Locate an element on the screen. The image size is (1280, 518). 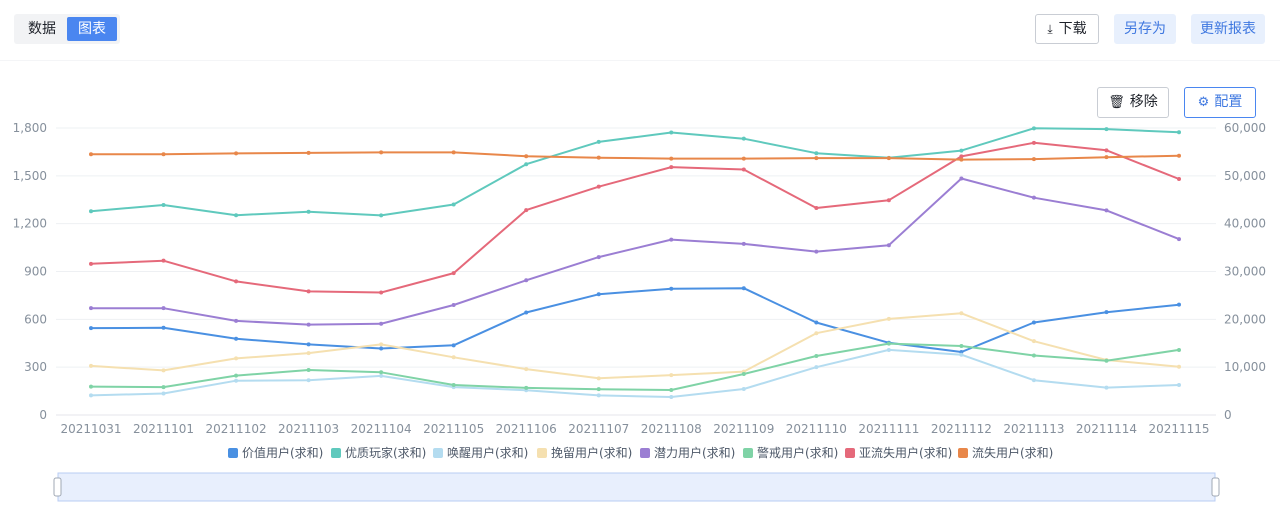
legend-label: 亚流失用户(求和) is located at coordinates (905, 452).